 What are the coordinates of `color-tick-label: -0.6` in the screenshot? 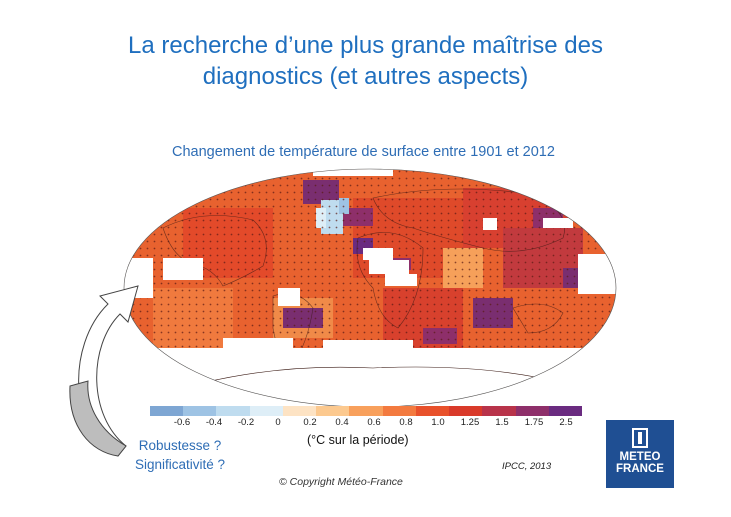 It's located at (182, 422).